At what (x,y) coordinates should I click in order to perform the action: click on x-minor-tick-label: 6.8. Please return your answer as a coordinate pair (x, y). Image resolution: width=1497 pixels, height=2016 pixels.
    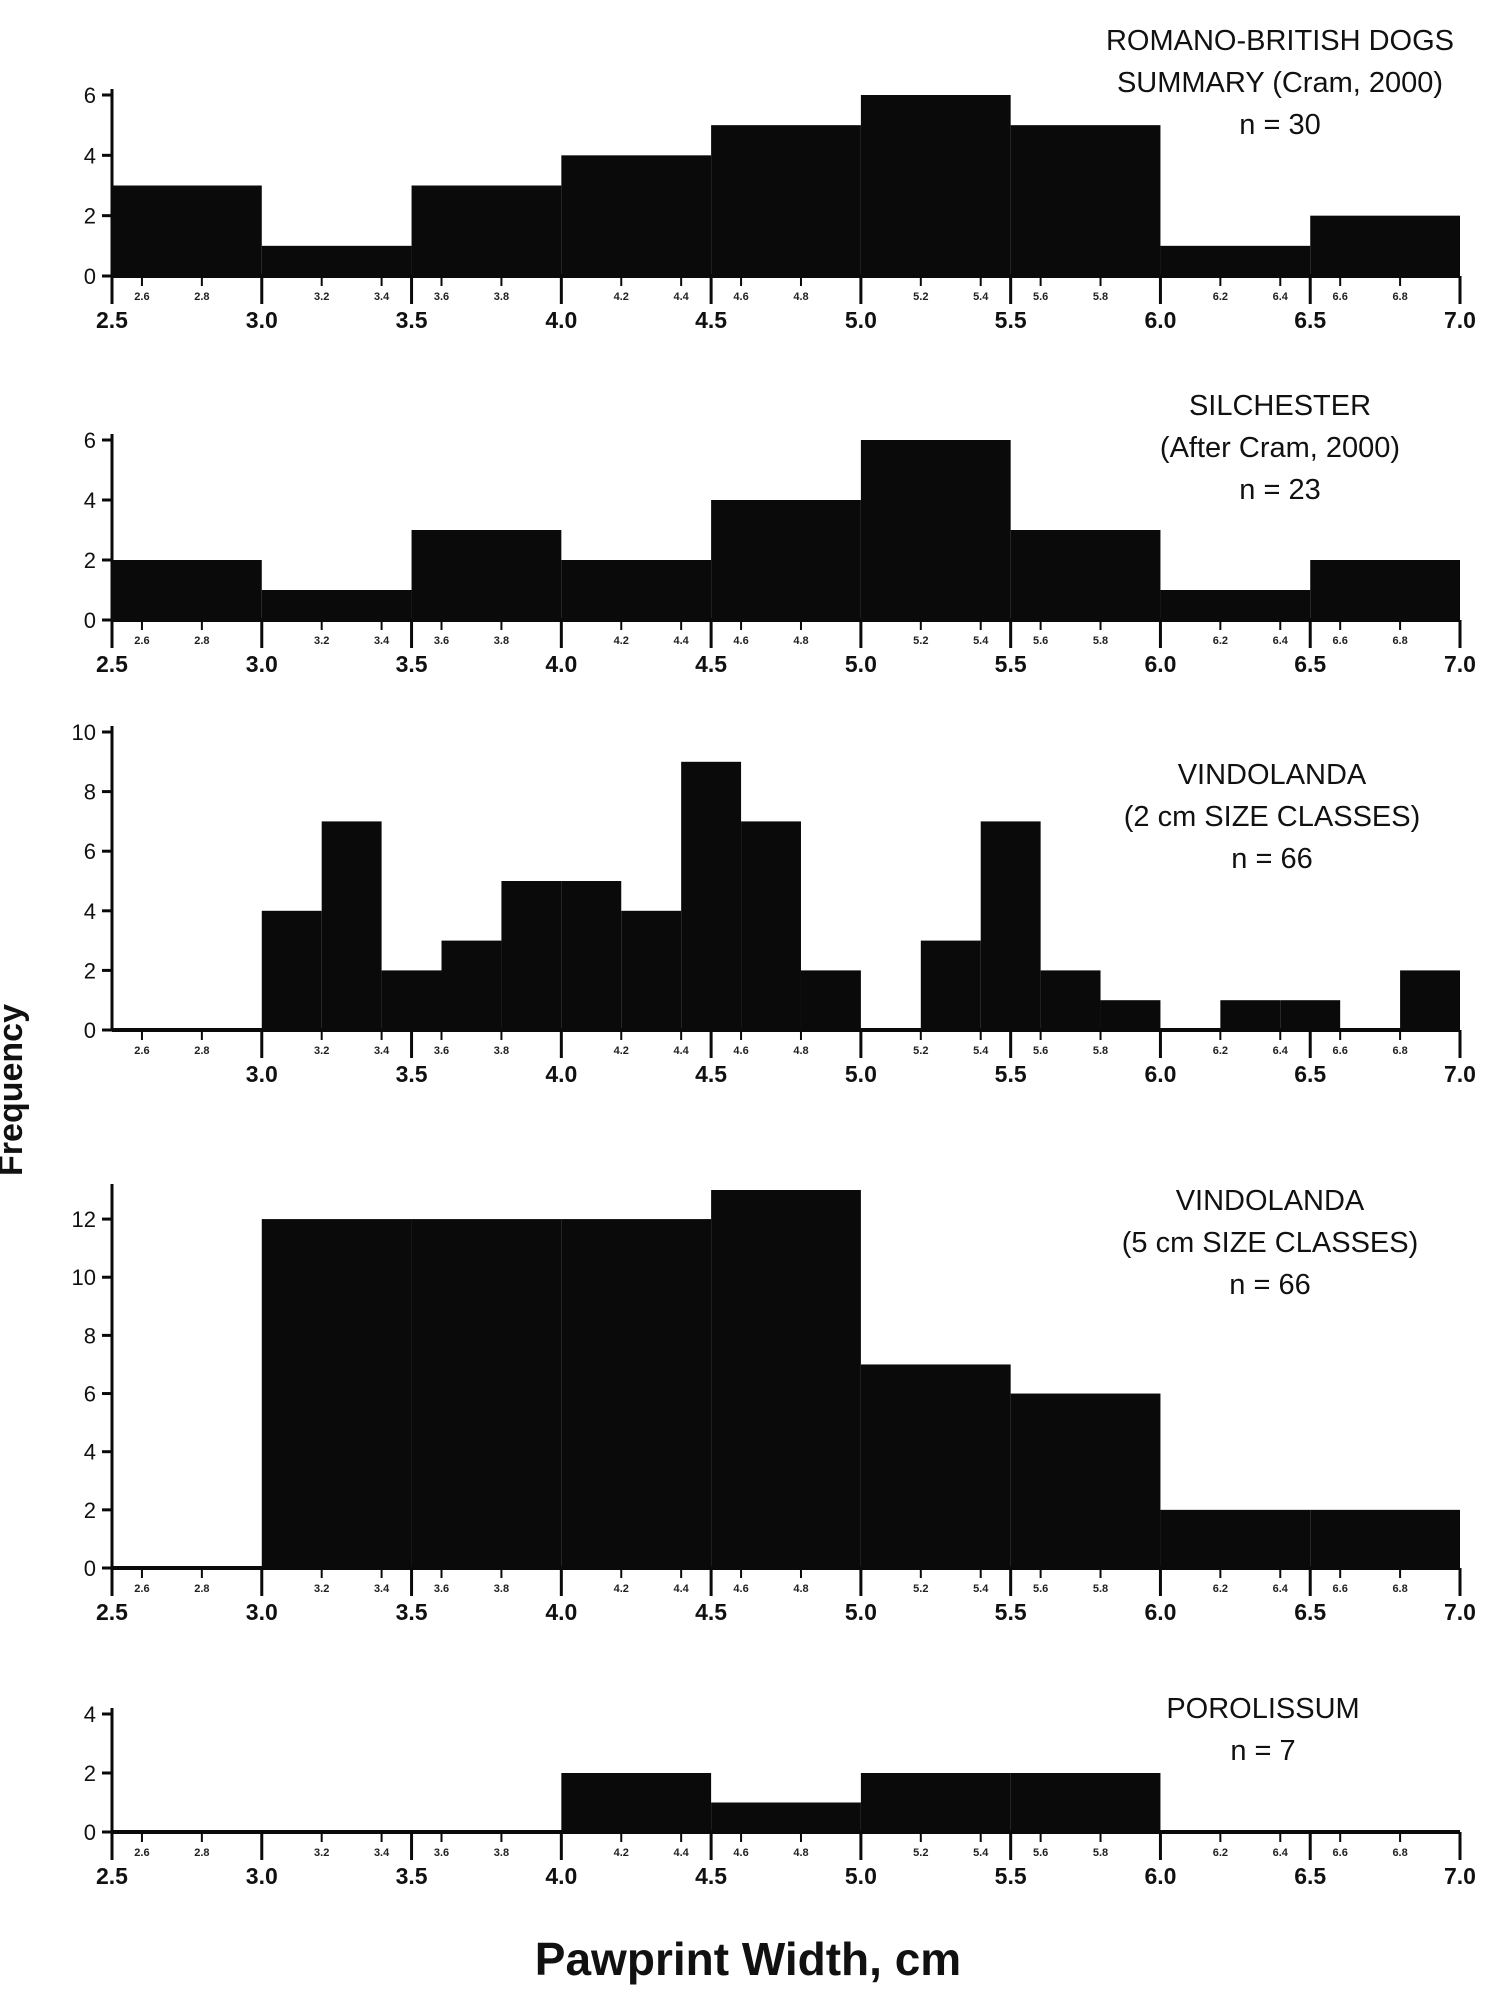
    Looking at the image, I should click on (1399, 641).